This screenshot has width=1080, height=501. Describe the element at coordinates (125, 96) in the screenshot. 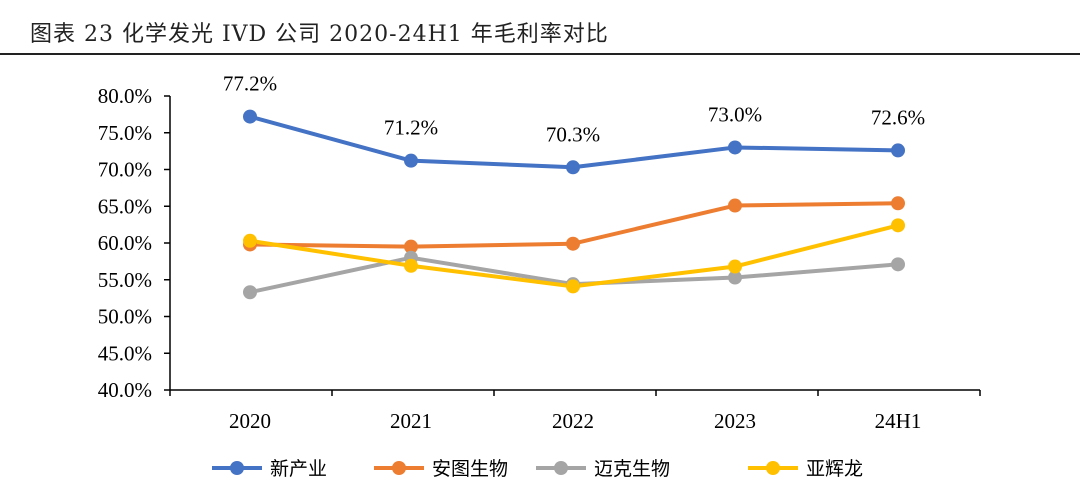

I see `y-tick-label: 80.0%` at that location.